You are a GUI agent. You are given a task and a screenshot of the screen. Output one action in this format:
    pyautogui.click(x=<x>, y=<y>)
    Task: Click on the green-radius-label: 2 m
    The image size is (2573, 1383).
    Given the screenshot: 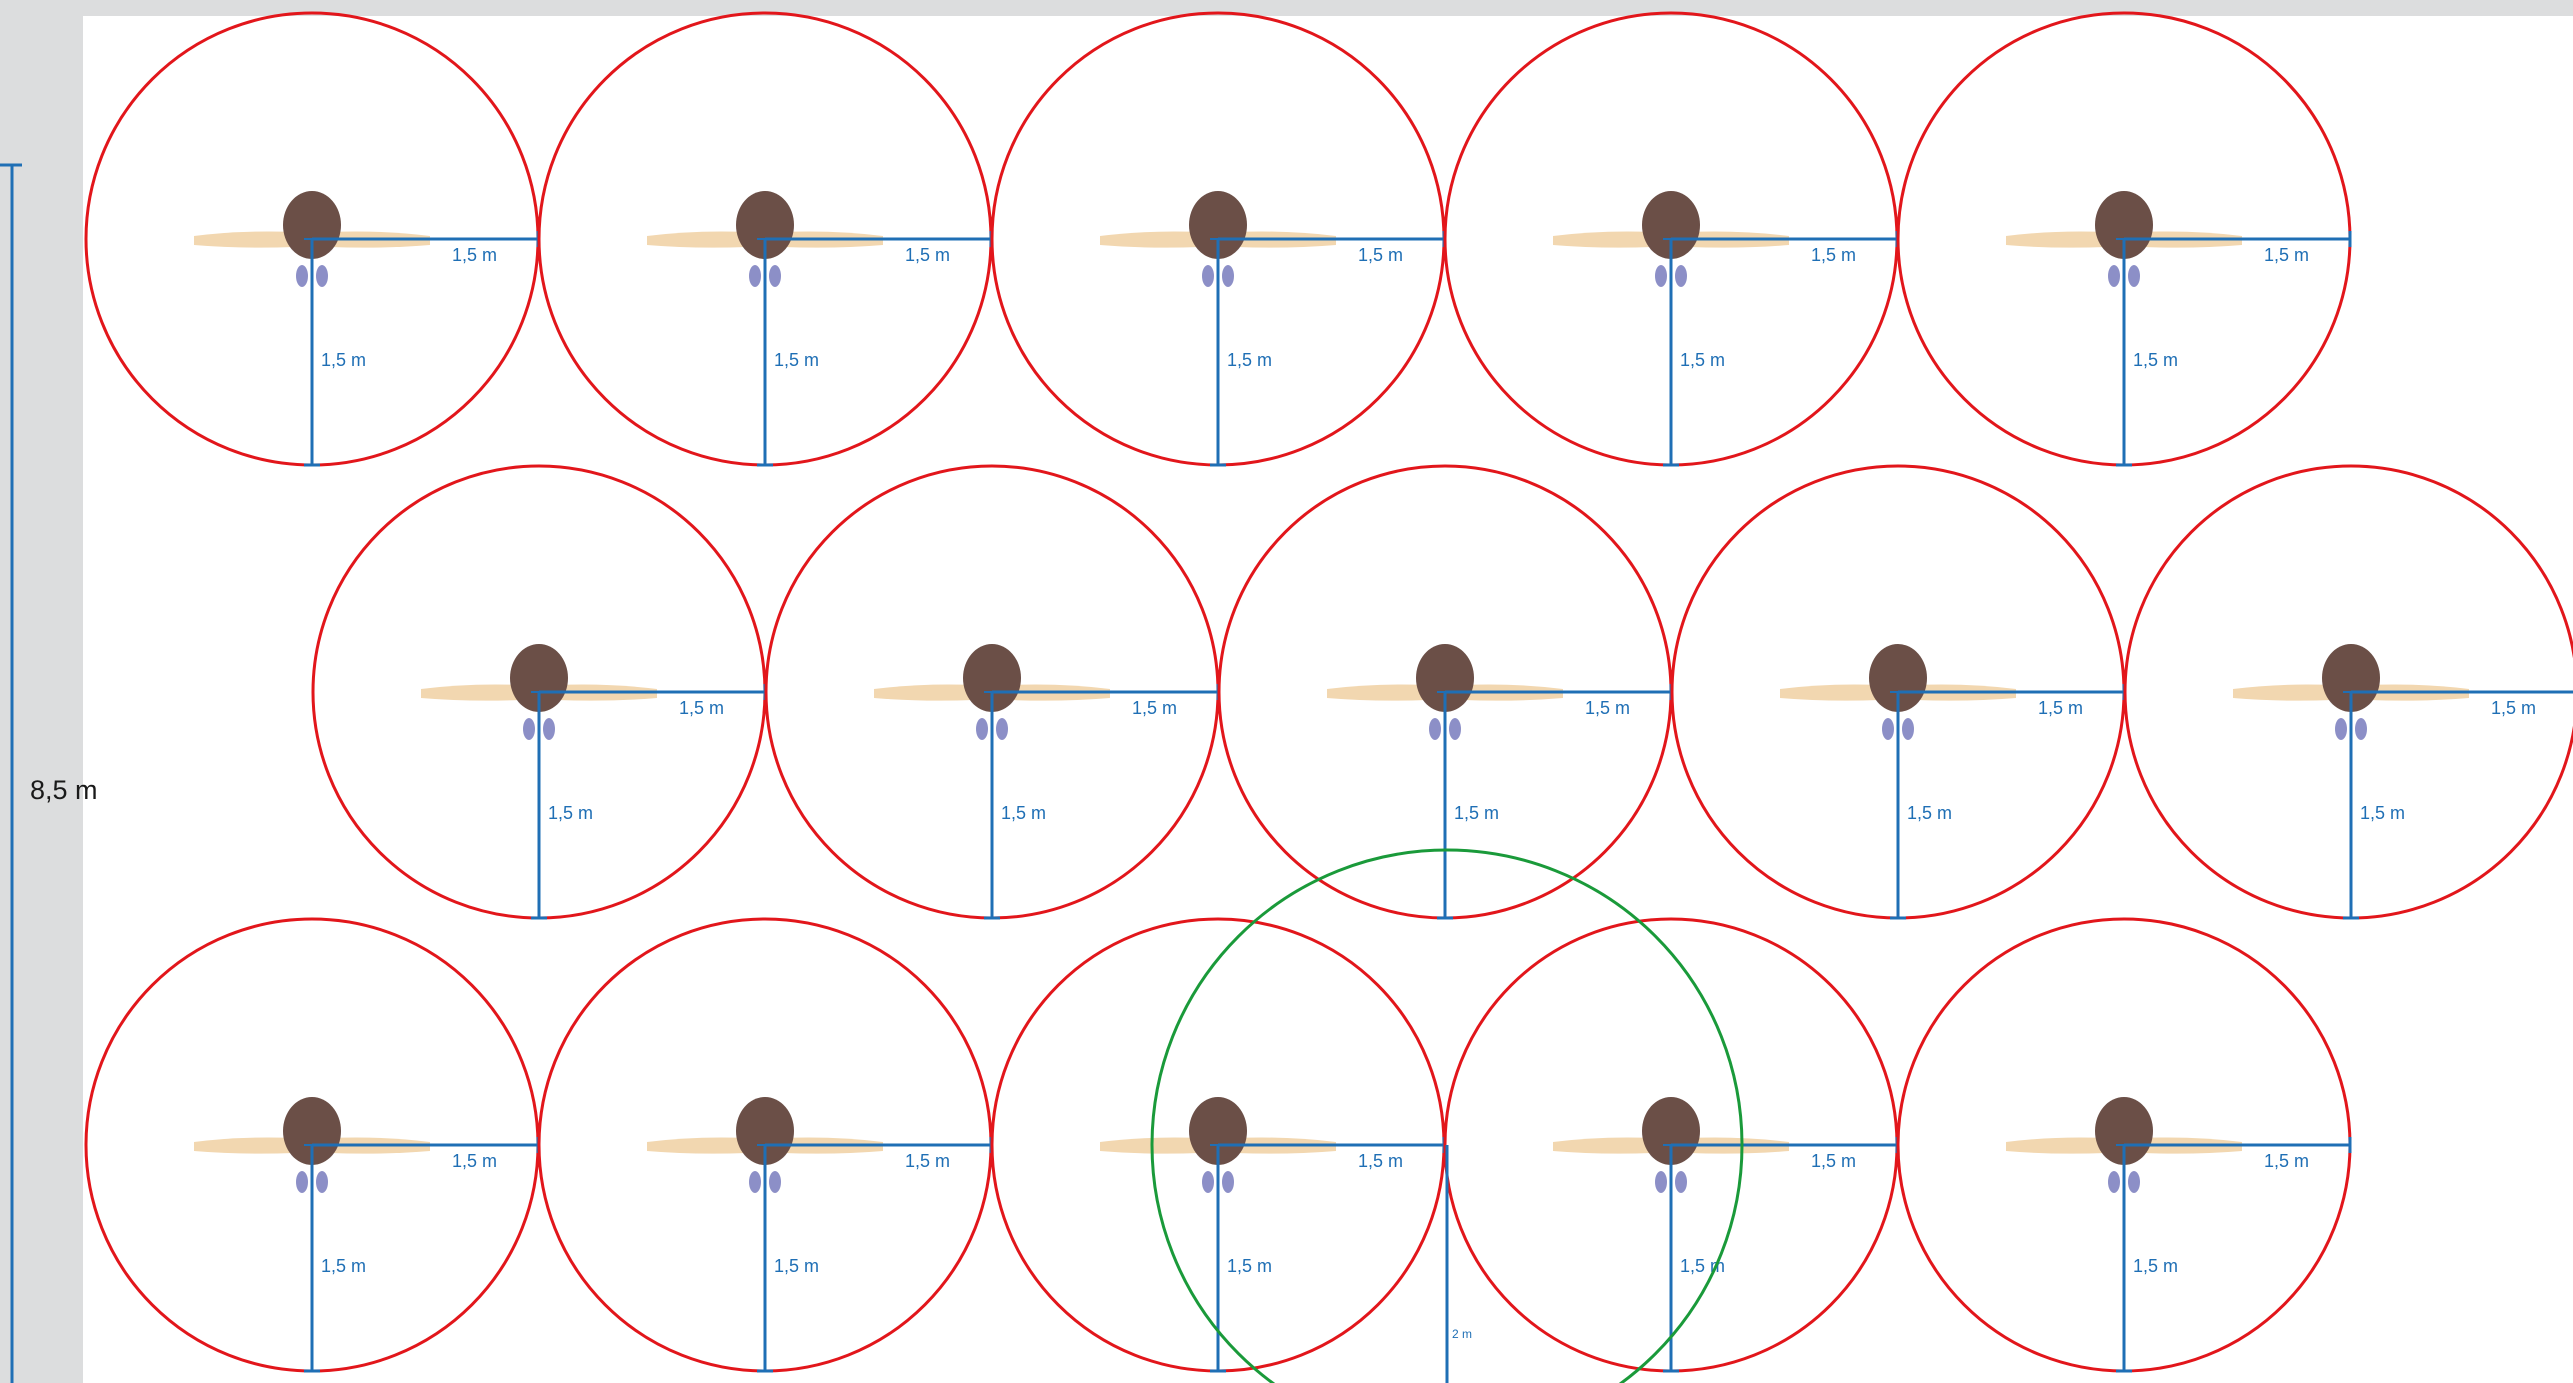 What is the action you would take?
    pyautogui.click(x=1462, y=1334)
    